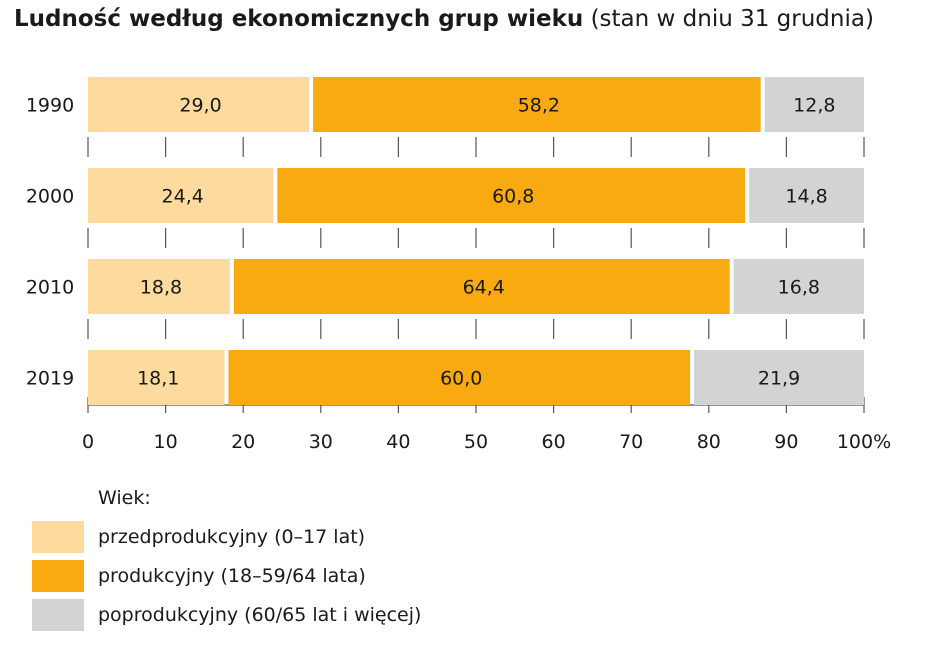 This screenshot has height=666, width=945. Describe the element at coordinates (232, 537) in the screenshot. I see `legend-label-pre-working: przedprodukcyjny (0–17 lat)` at that location.